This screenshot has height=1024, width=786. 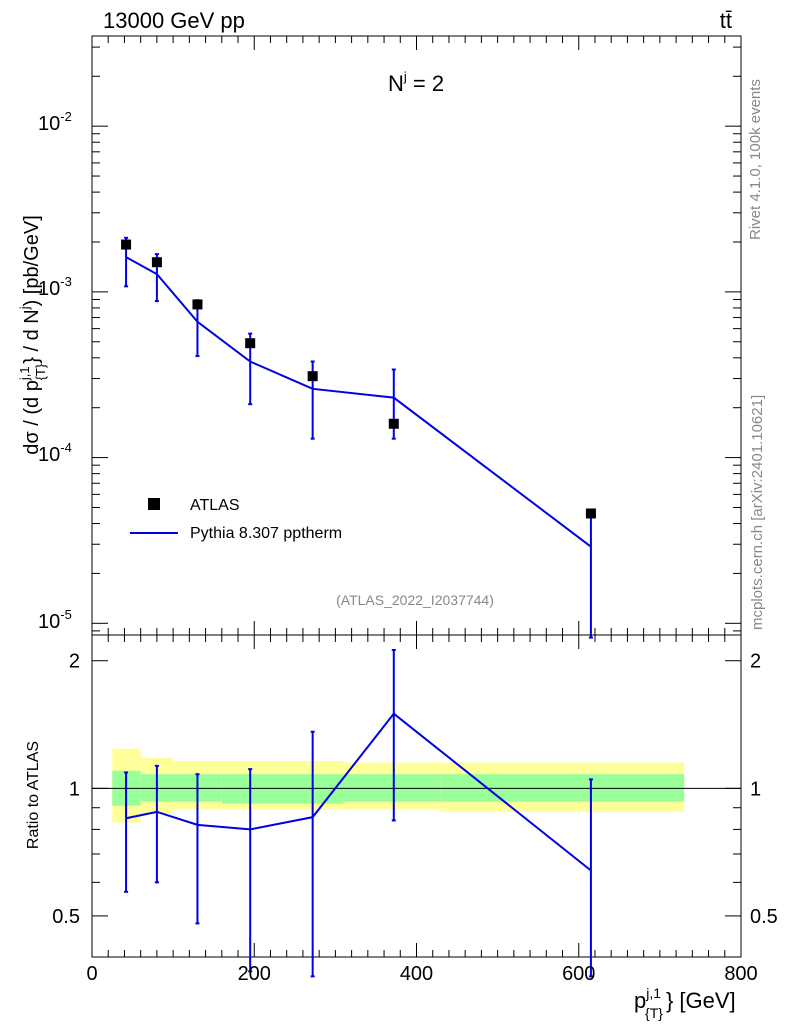 What do you see at coordinates (726, 20) in the screenshot?
I see `header-right-title: tt̄` at bounding box center [726, 20].